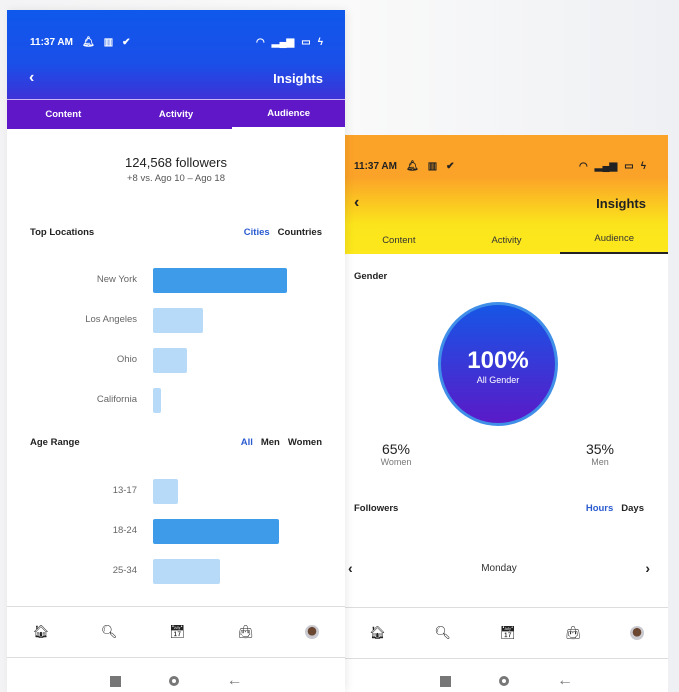 The image size is (679, 692). I want to click on gender-total-label: All Gender, so click(498, 380).